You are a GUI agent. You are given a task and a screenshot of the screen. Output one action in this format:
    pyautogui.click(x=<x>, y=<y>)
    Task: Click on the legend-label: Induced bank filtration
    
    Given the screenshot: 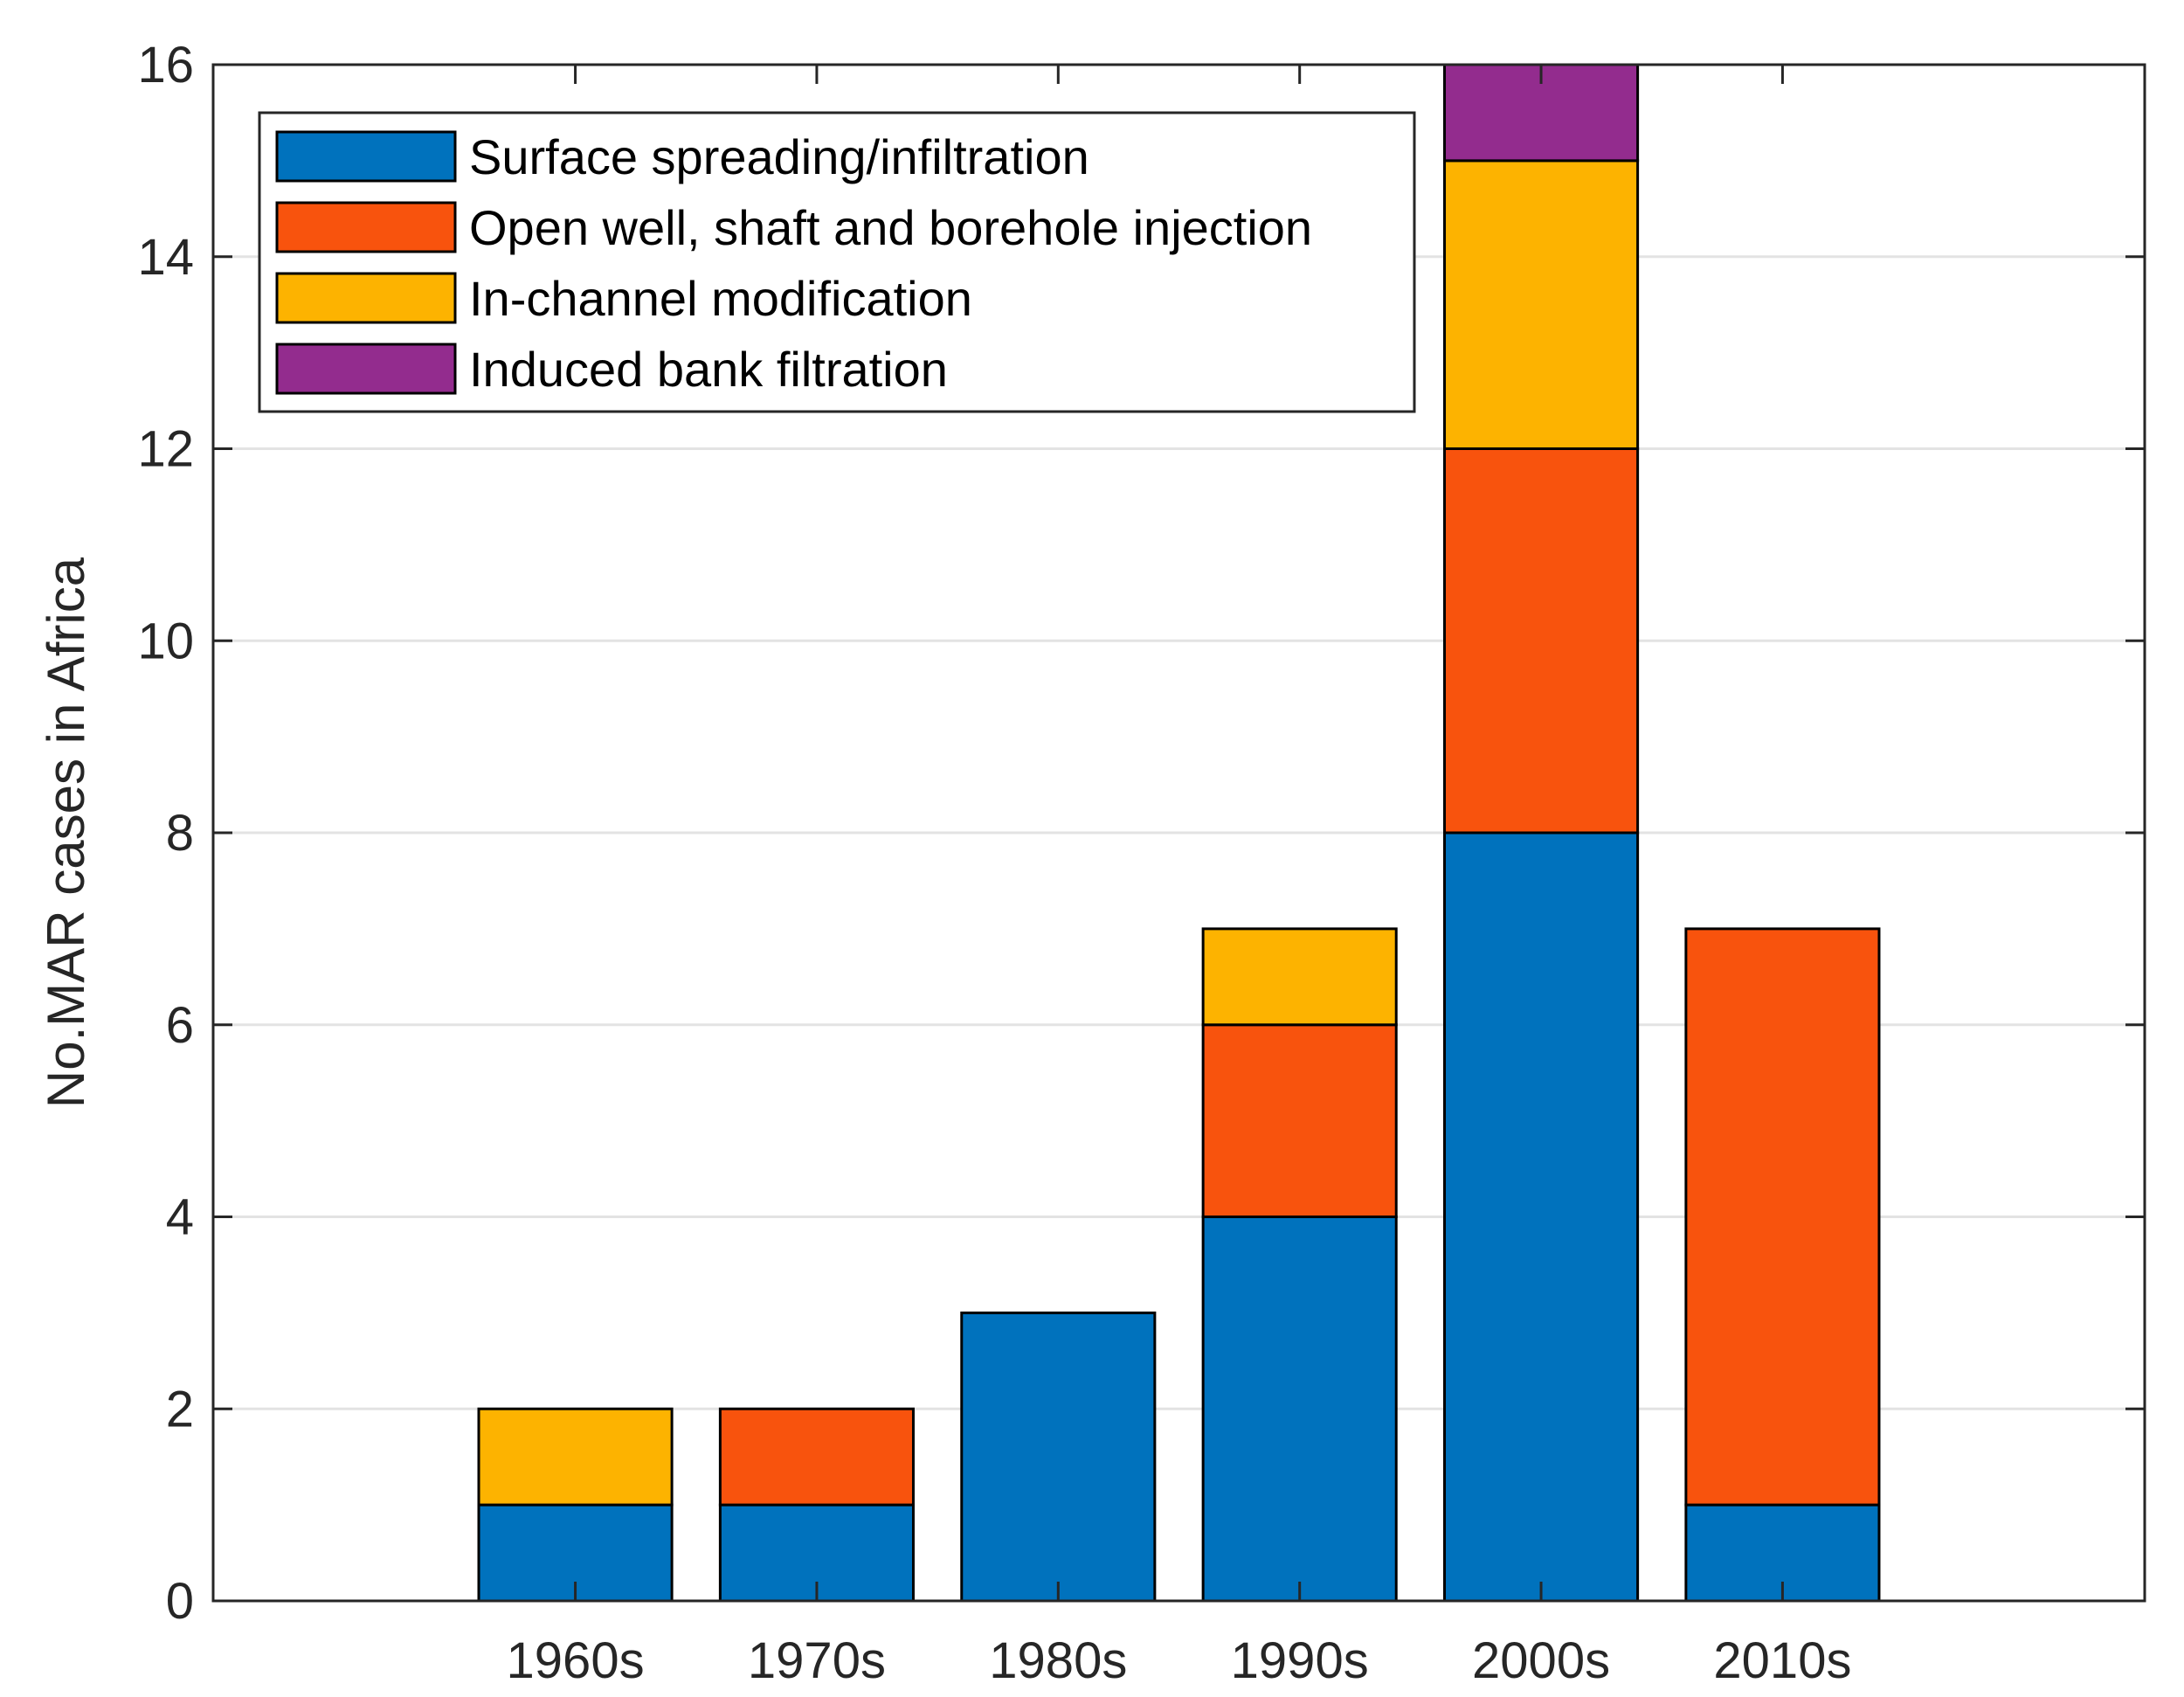 What is the action you would take?
    pyautogui.click(x=708, y=369)
    